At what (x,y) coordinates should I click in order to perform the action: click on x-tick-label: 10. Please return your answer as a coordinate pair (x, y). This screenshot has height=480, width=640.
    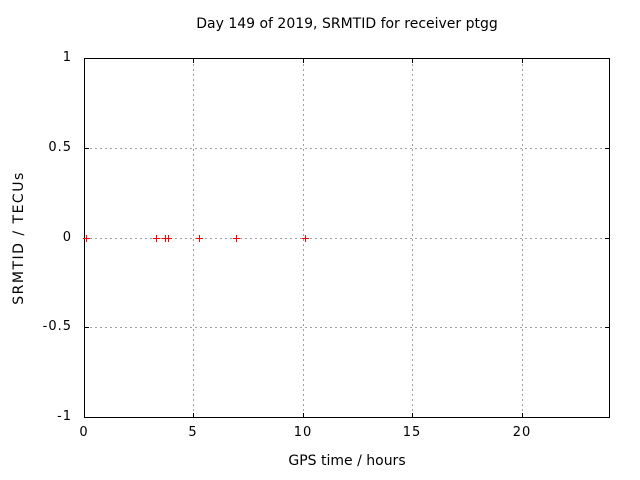
    Looking at the image, I should click on (303, 432).